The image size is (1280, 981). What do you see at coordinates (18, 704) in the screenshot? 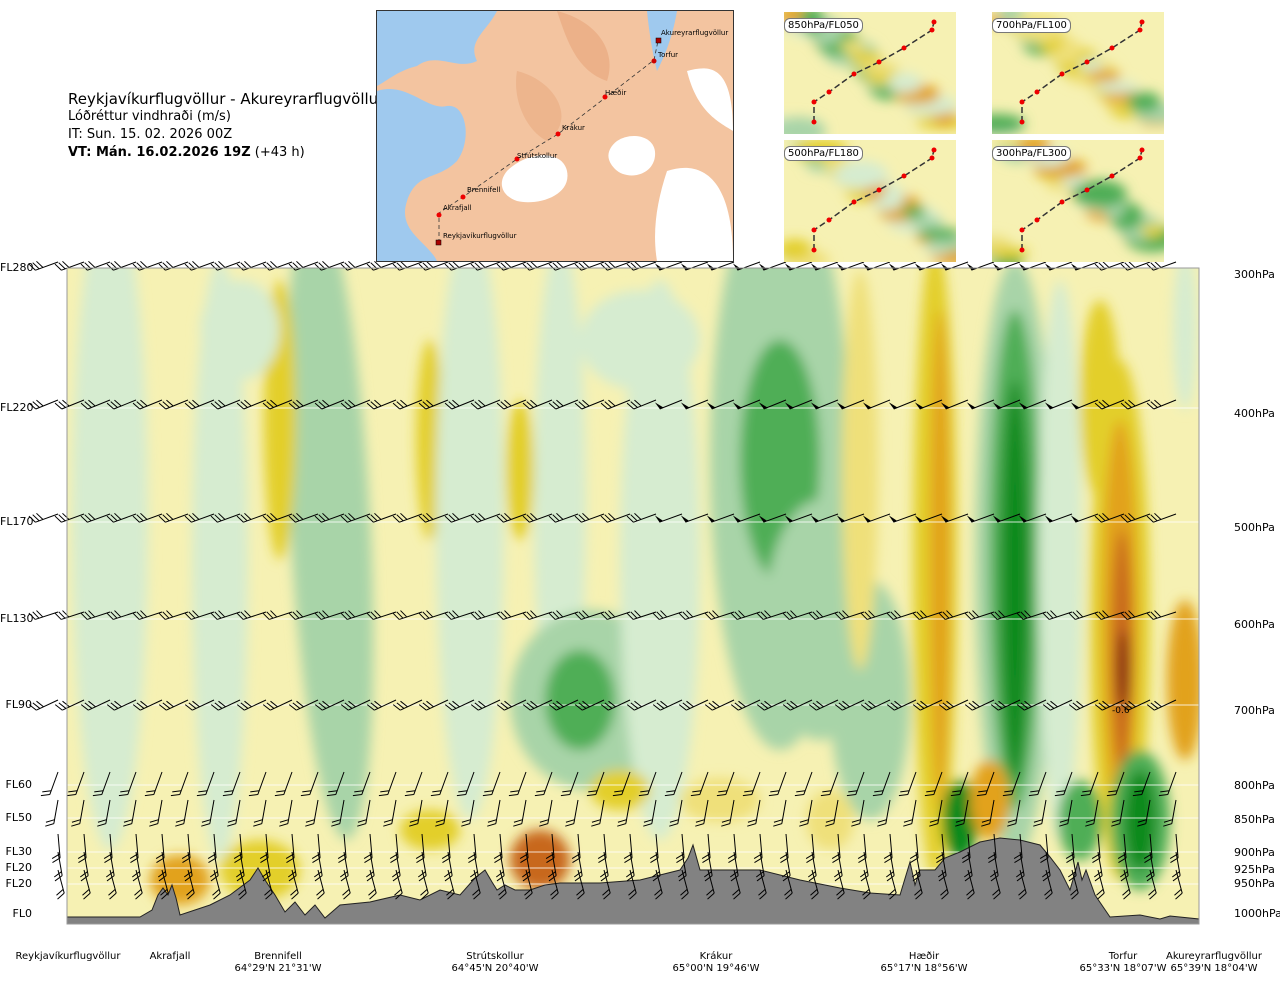
I see `y-left-tick-label: FL90` at bounding box center [18, 704].